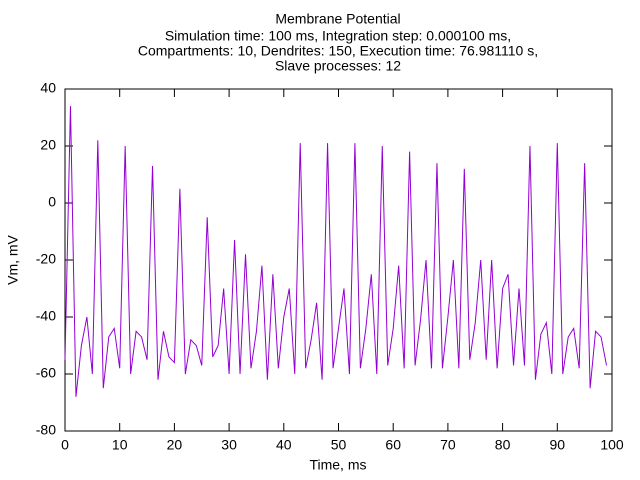 This screenshot has height=480, width=640. I want to click on x-tick-label: 90, so click(558, 445).